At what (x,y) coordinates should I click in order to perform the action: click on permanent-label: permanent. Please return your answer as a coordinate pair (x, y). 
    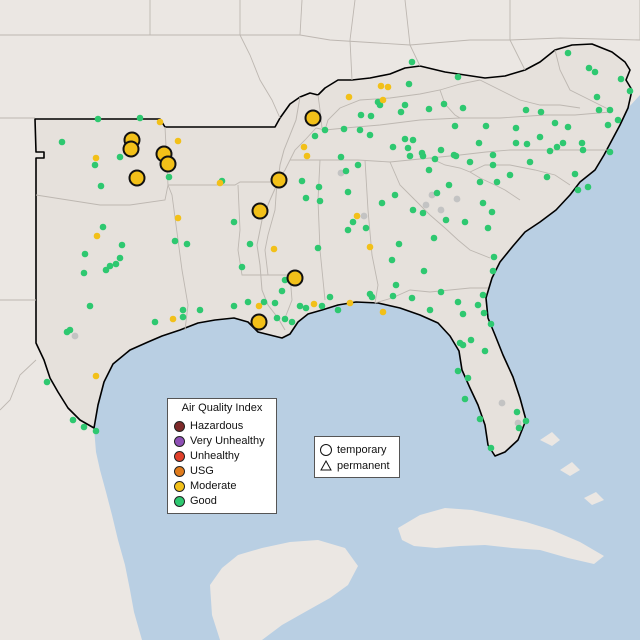
    Looking at the image, I should click on (363, 465).